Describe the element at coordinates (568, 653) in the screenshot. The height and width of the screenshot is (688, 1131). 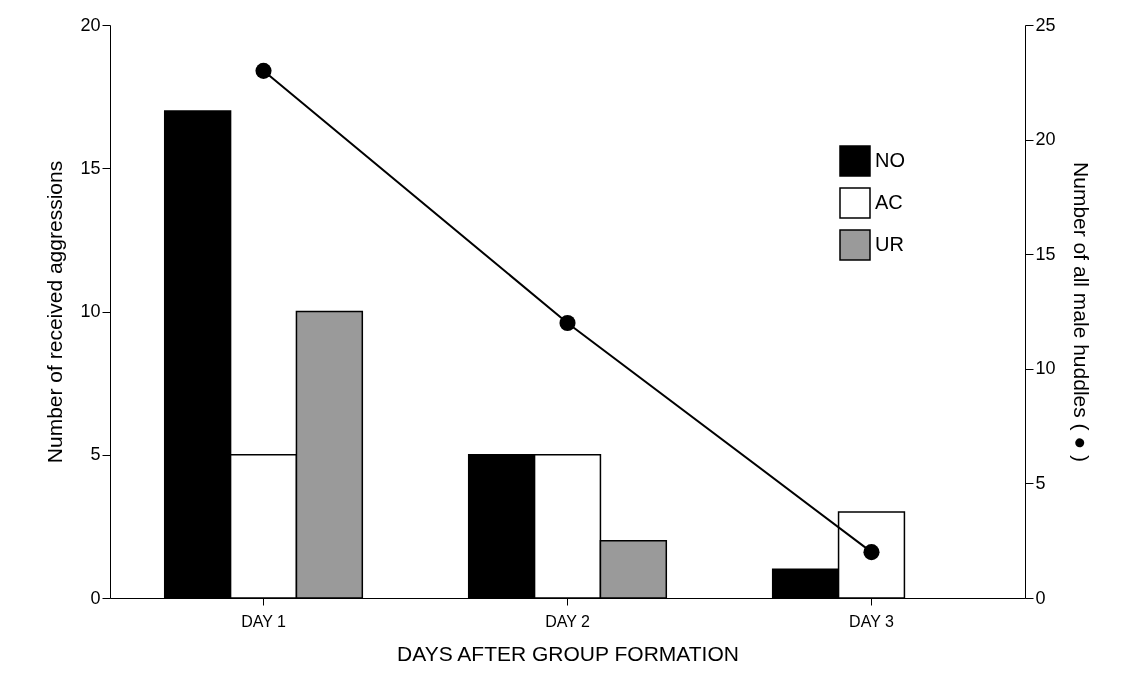
I see `x-axis-title: DAYS AFTER GROUP FORMATION` at that location.